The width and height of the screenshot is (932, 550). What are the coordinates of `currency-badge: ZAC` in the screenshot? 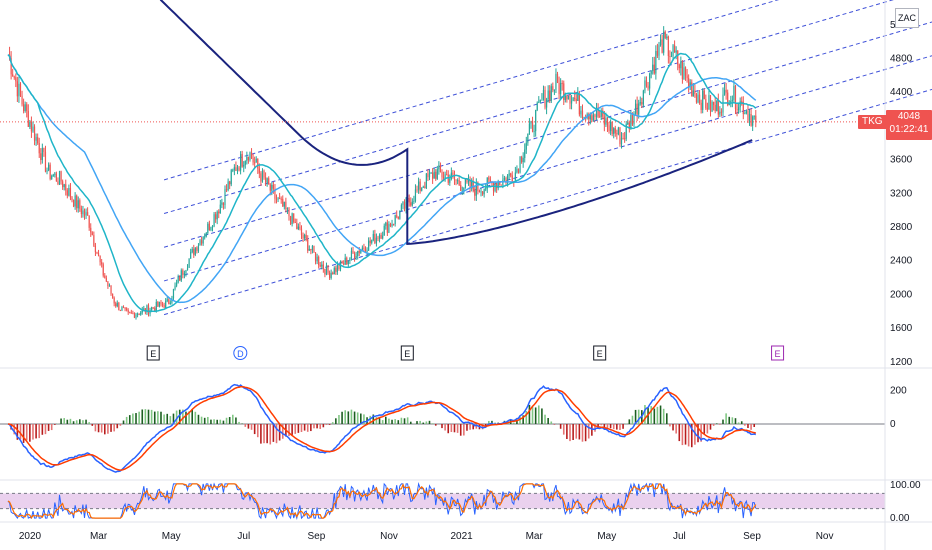 It's located at (907, 18).